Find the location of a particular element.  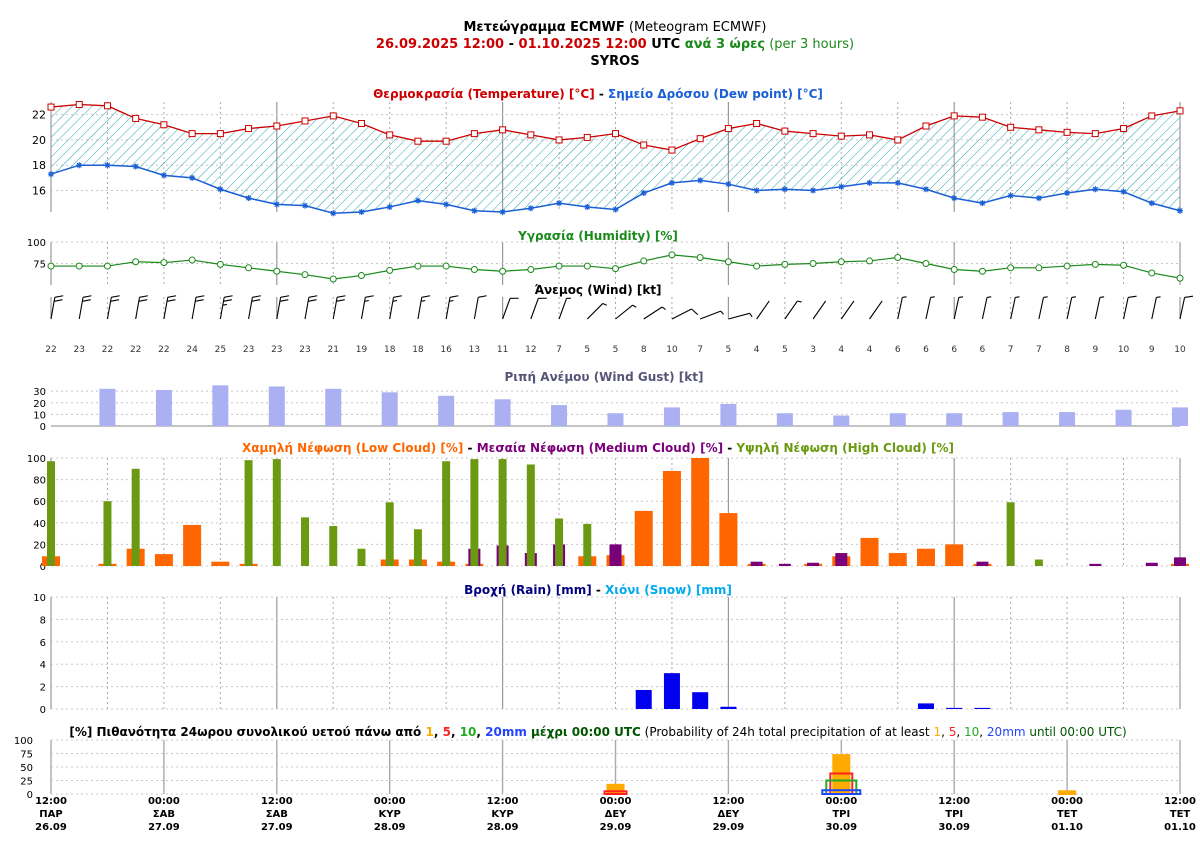

wind-speed-label: 7 is located at coordinates (1011, 350).